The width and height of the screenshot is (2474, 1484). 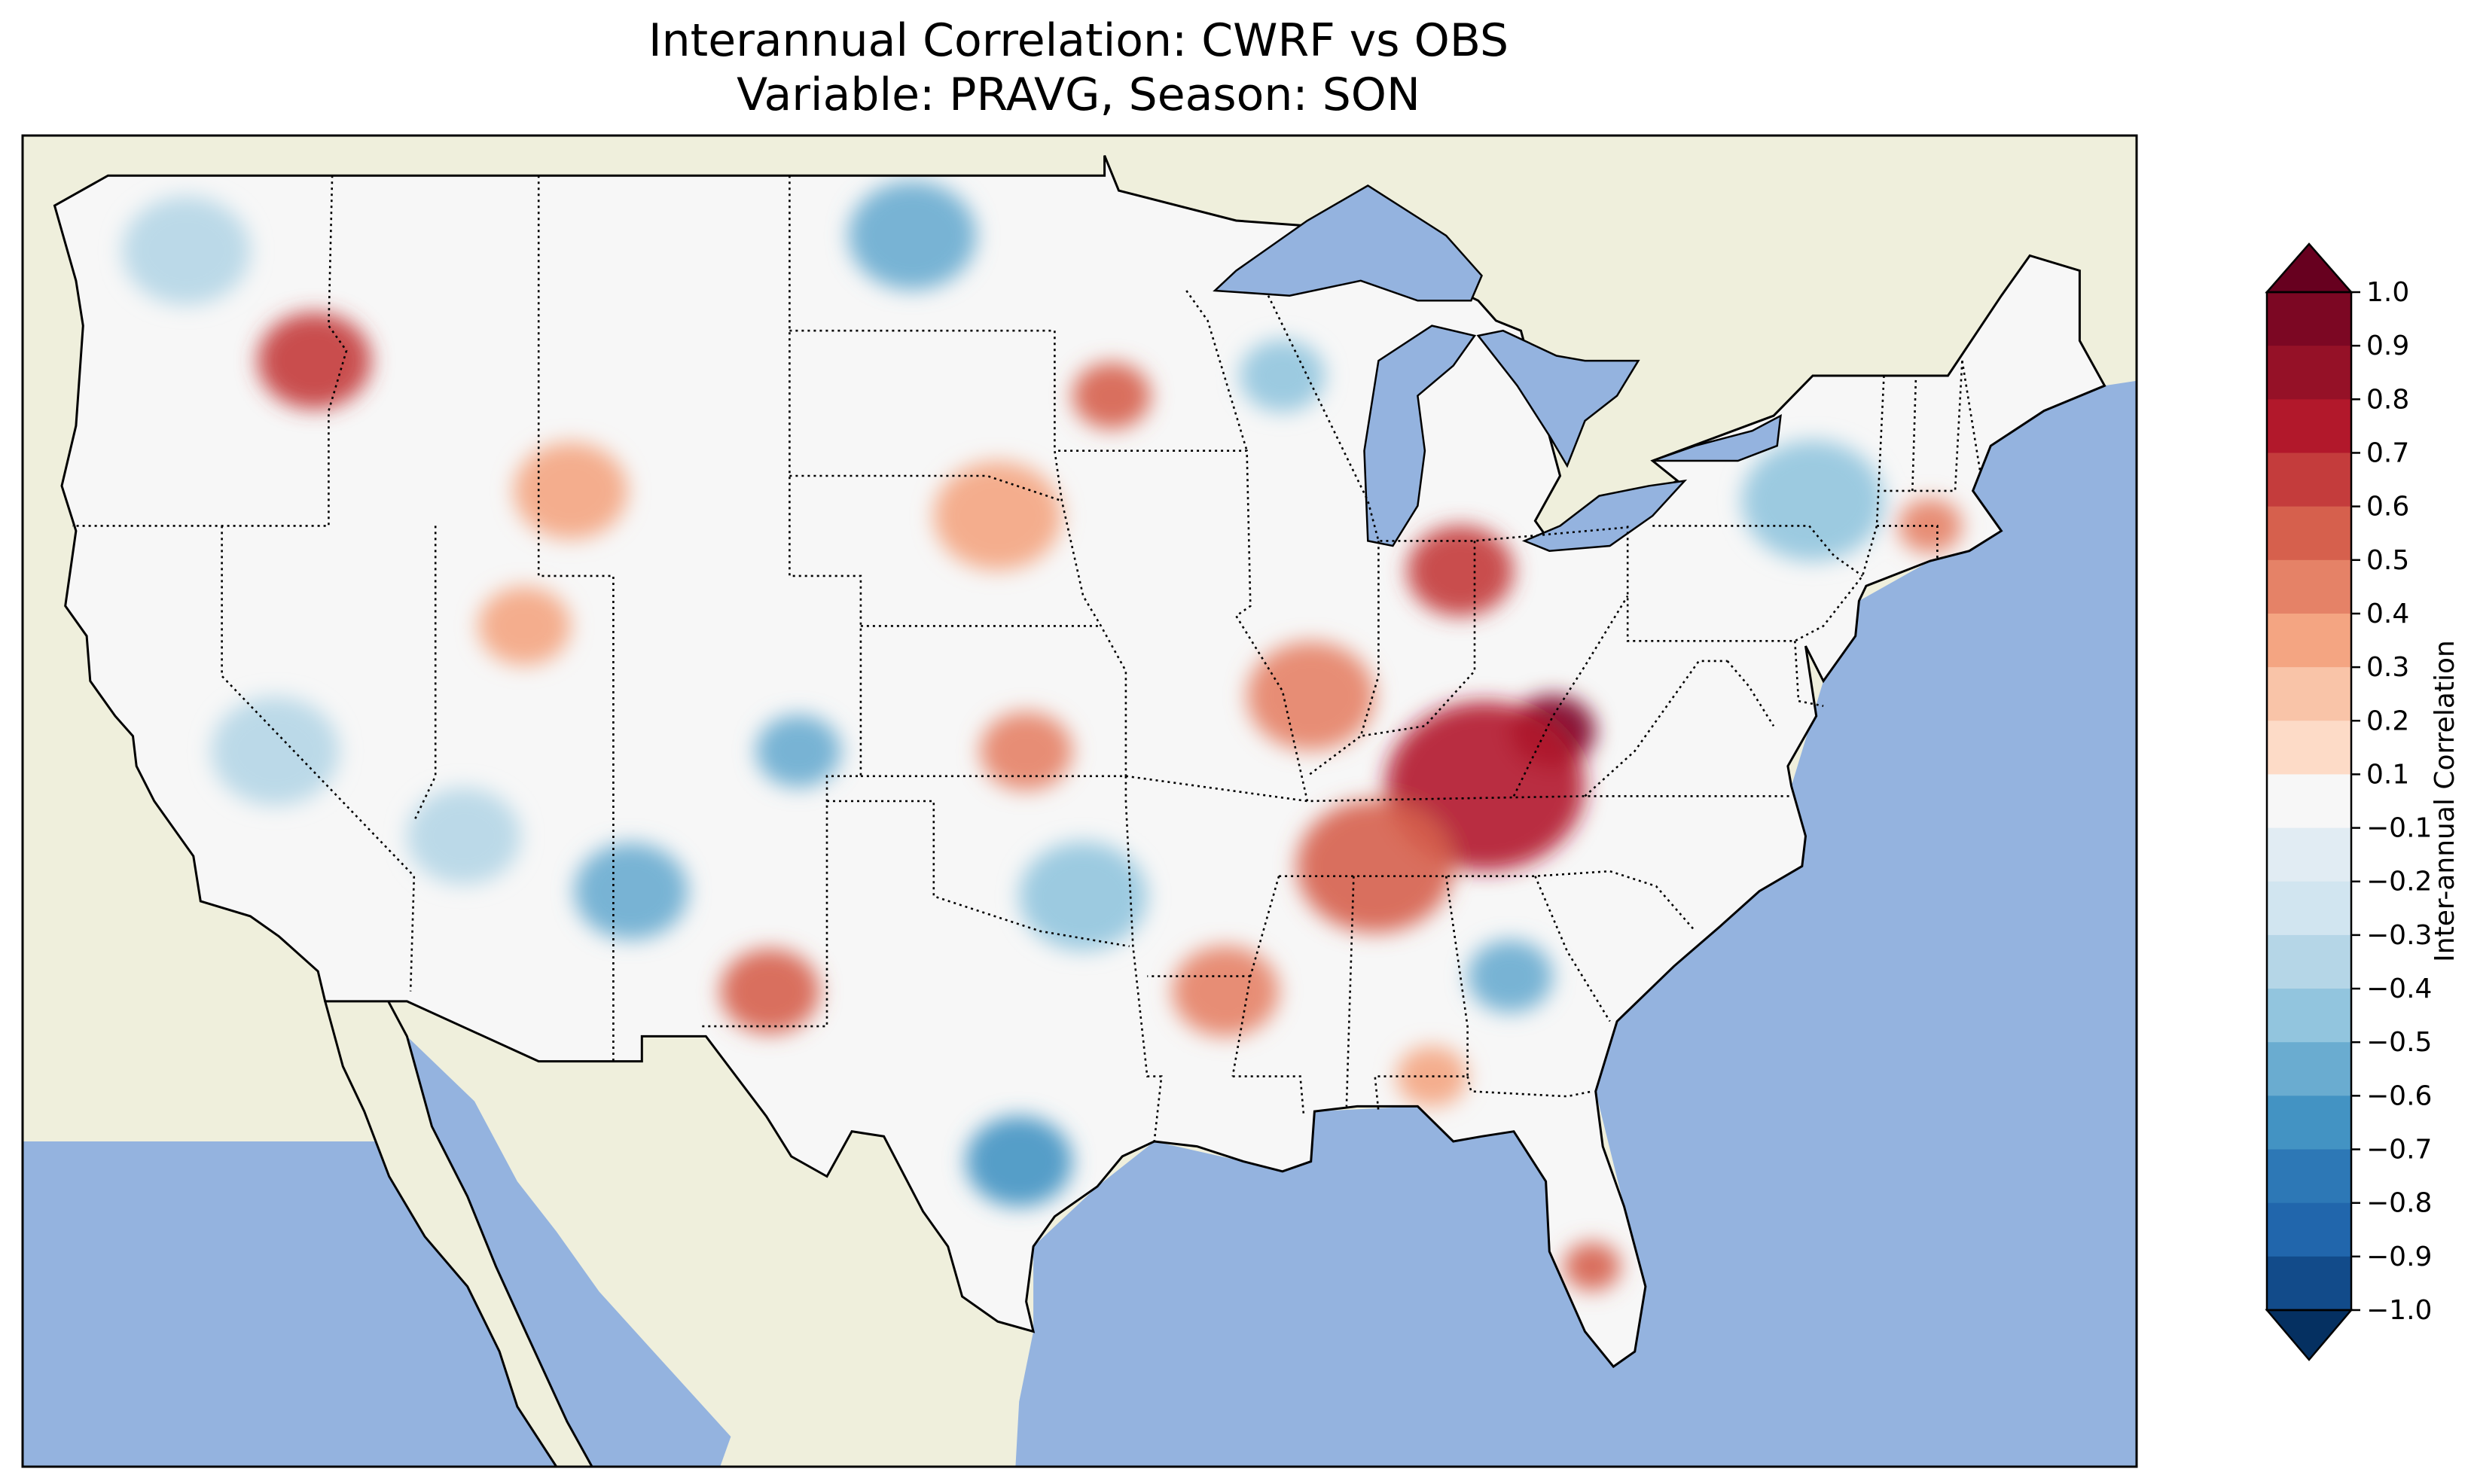 I want to click on colorbar-tick-label: −1.0, so click(x=2399, y=1310).